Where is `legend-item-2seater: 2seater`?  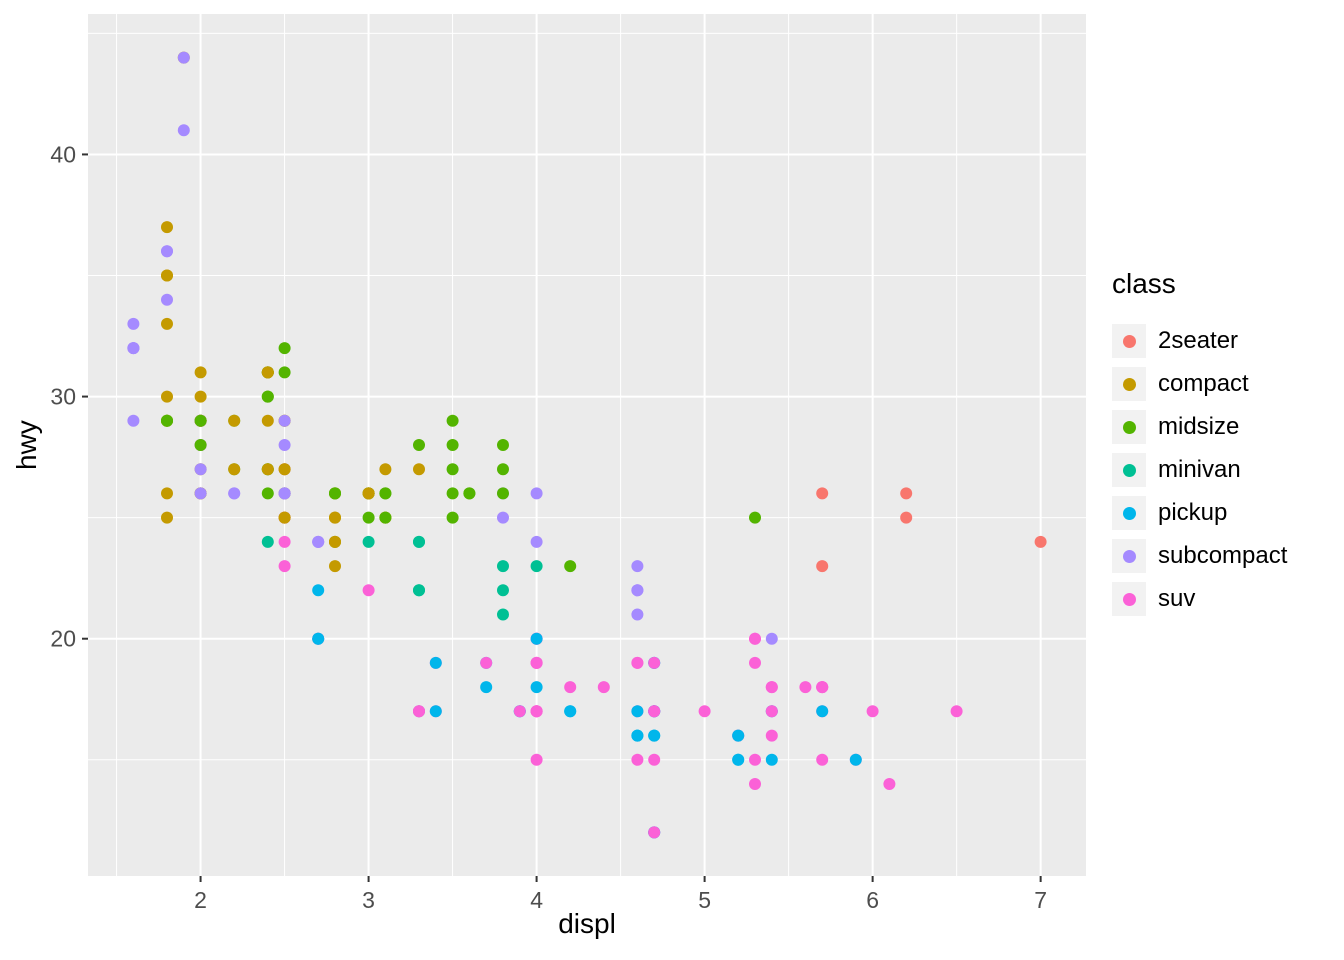
legend-item-2seater: 2seater is located at coordinates (1227, 341).